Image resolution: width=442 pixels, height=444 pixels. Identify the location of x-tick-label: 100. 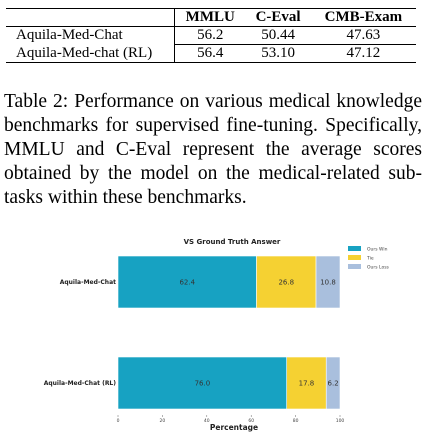
(340, 421).